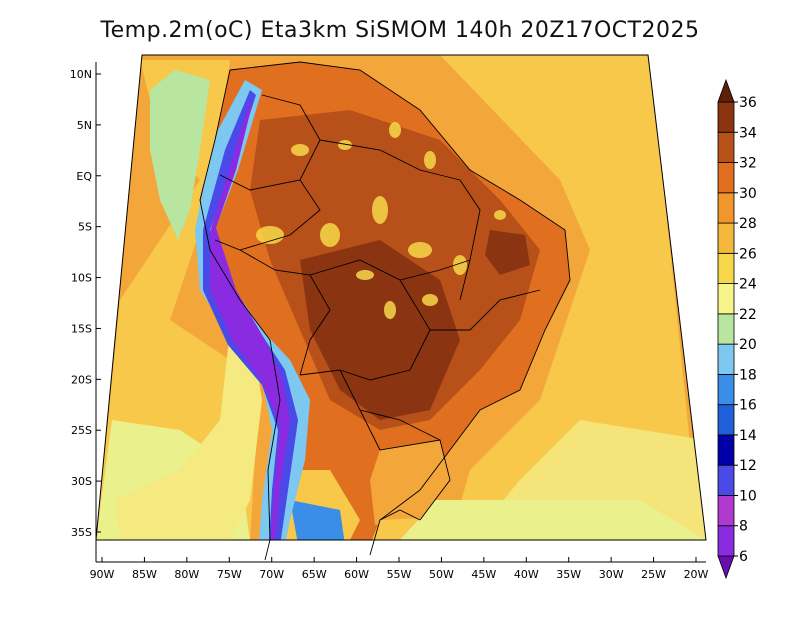  Describe the element at coordinates (483, 574) in the screenshot. I see `lon-tick-label: 45W` at that location.